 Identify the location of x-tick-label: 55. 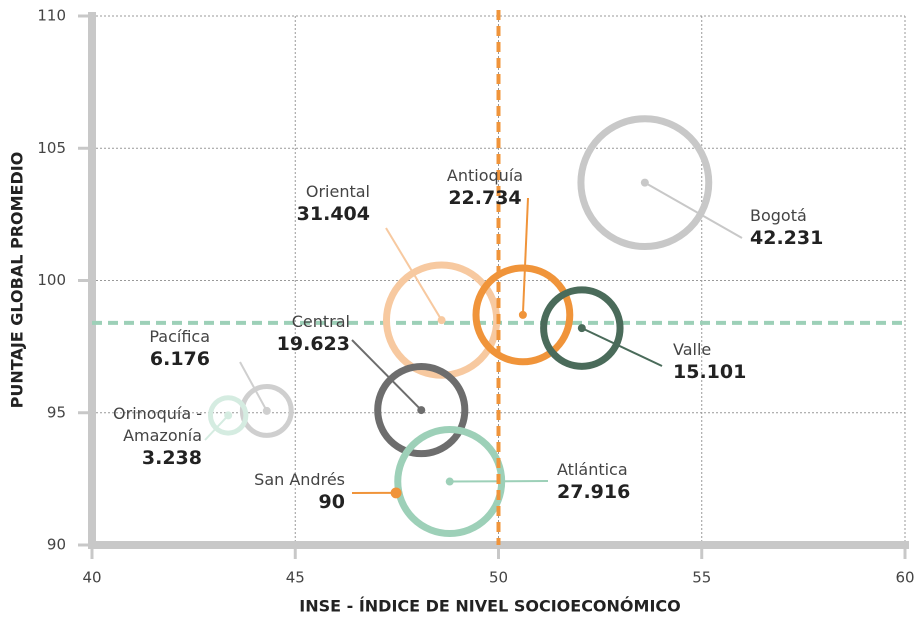
(701, 578).